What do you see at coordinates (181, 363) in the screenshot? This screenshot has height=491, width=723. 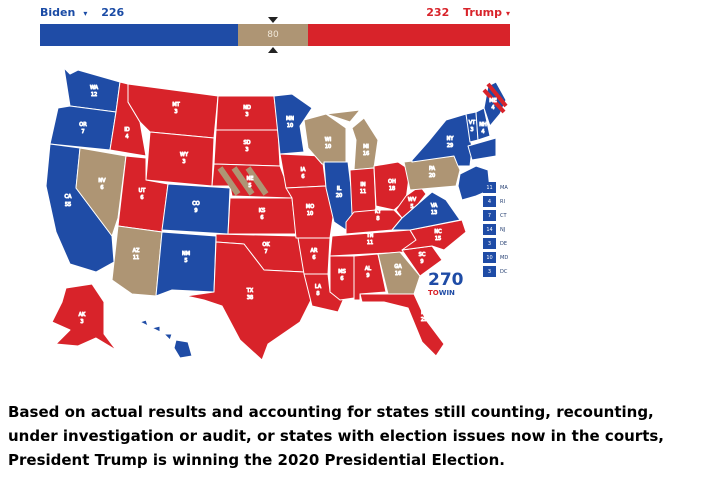 I see `state-label: HI` at bounding box center [181, 363].